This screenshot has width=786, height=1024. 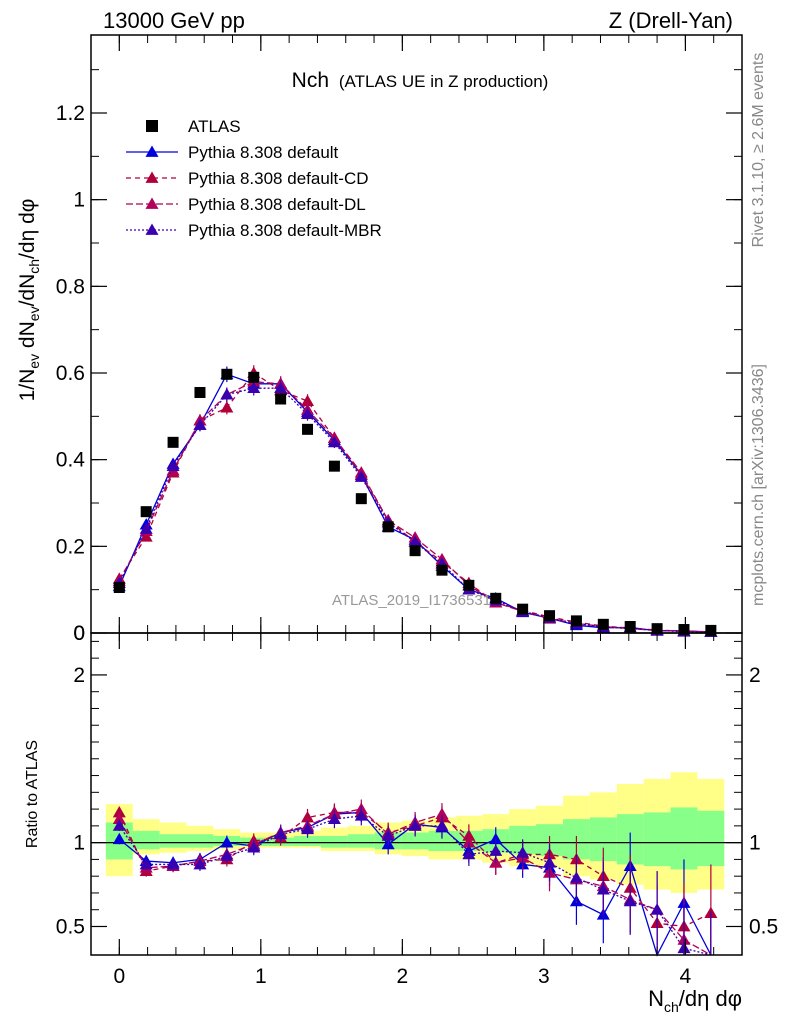 I want to click on legend-label: Pythia 8.308 default-MBR, so click(x=285, y=230).